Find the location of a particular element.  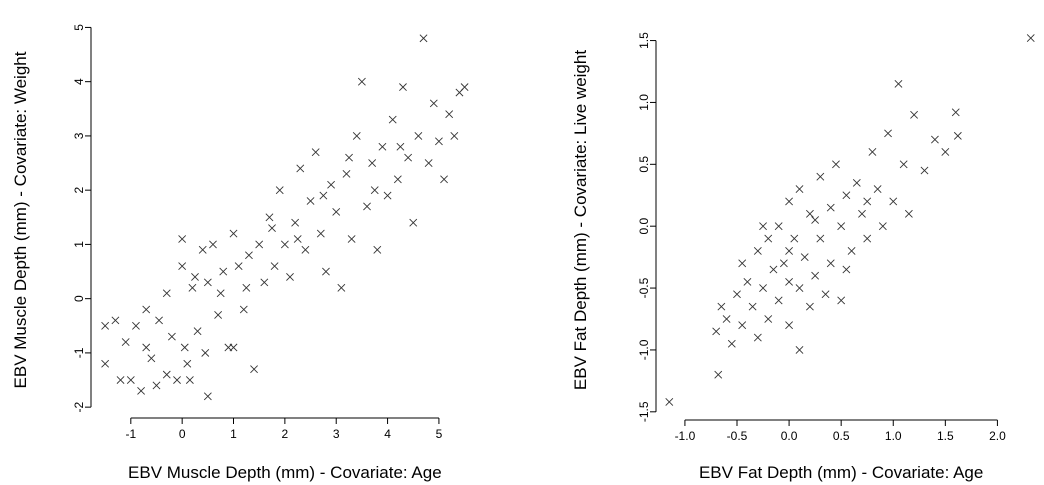

y-tick-label: -0.5 is located at coordinates (644, 287).